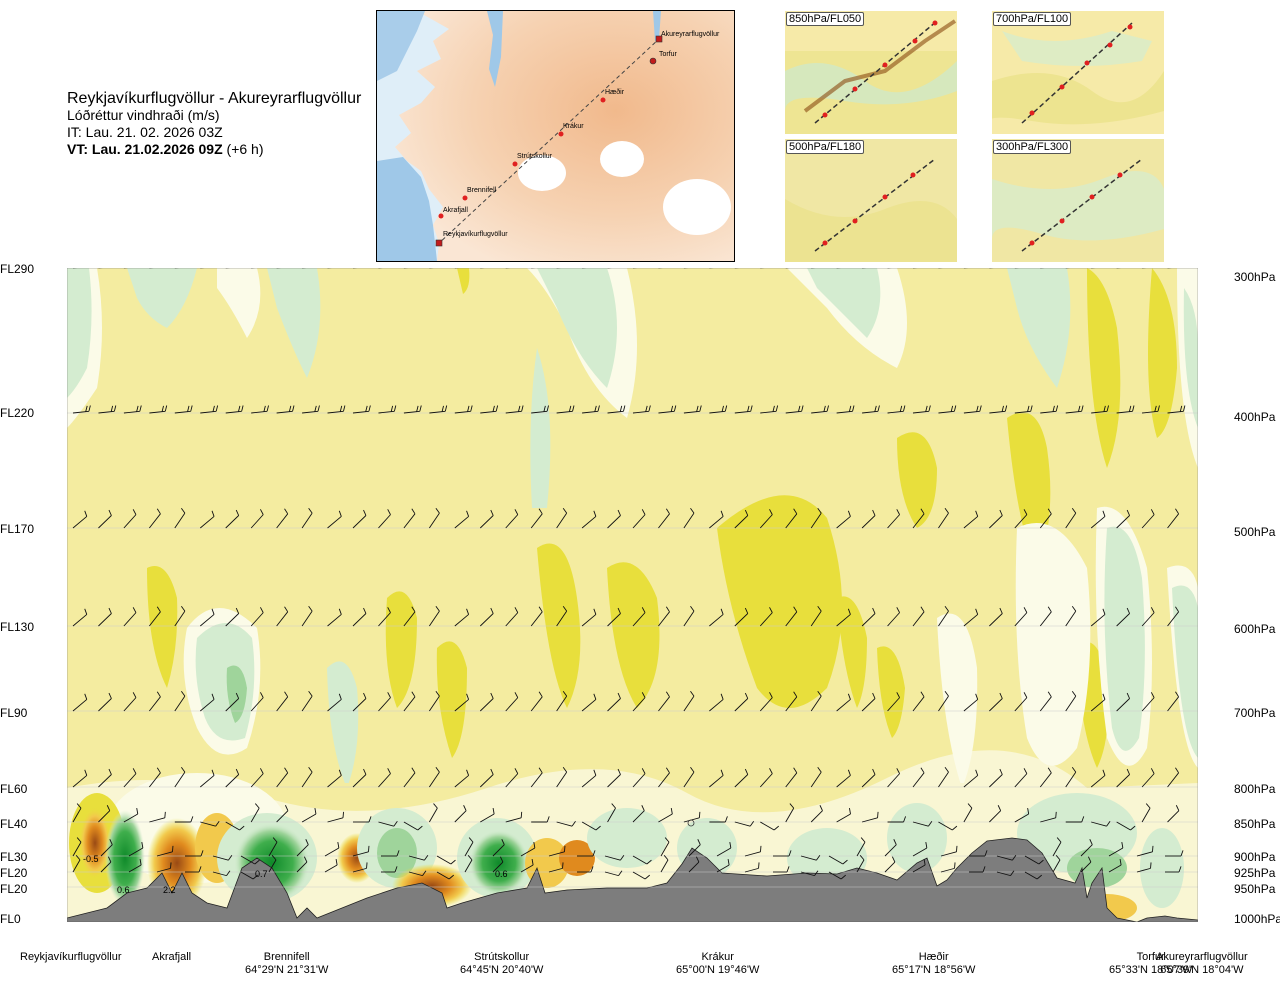 The image size is (1280, 981). What do you see at coordinates (1078, 200) in the screenshot?
I see `thumbnail-300hpa: 300hPa/FL300` at bounding box center [1078, 200].